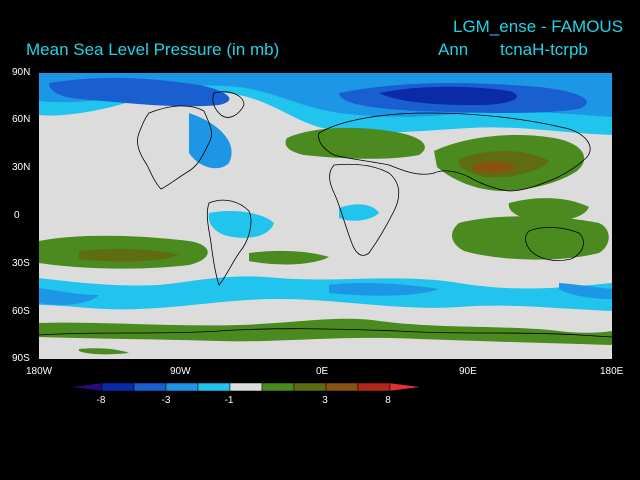 Image resolution: width=640 pixels, height=480 pixels. What do you see at coordinates (468, 371) in the screenshot?
I see `x-tick-90e: 90E` at bounding box center [468, 371].